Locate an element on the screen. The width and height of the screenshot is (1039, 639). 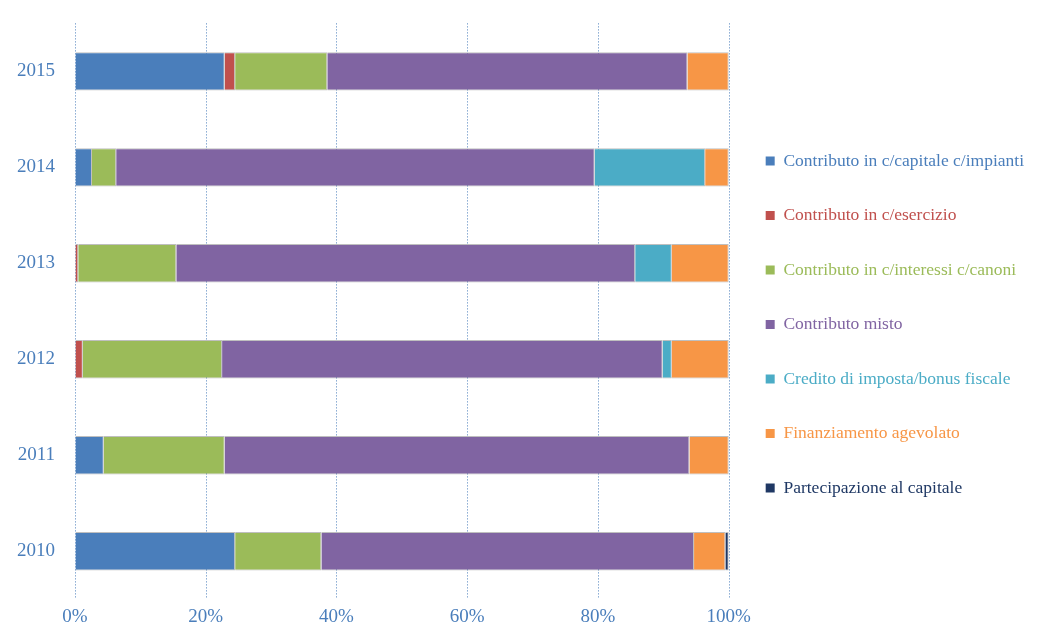
y-tick-label: 2012 is located at coordinates (36, 358).